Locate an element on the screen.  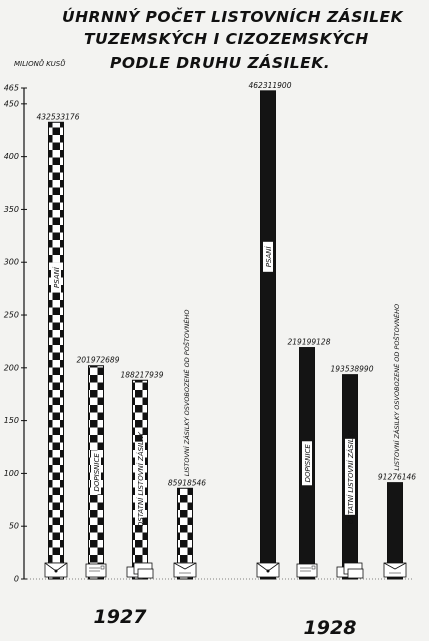
data-label: 188217939 is located at coordinates (142, 374).